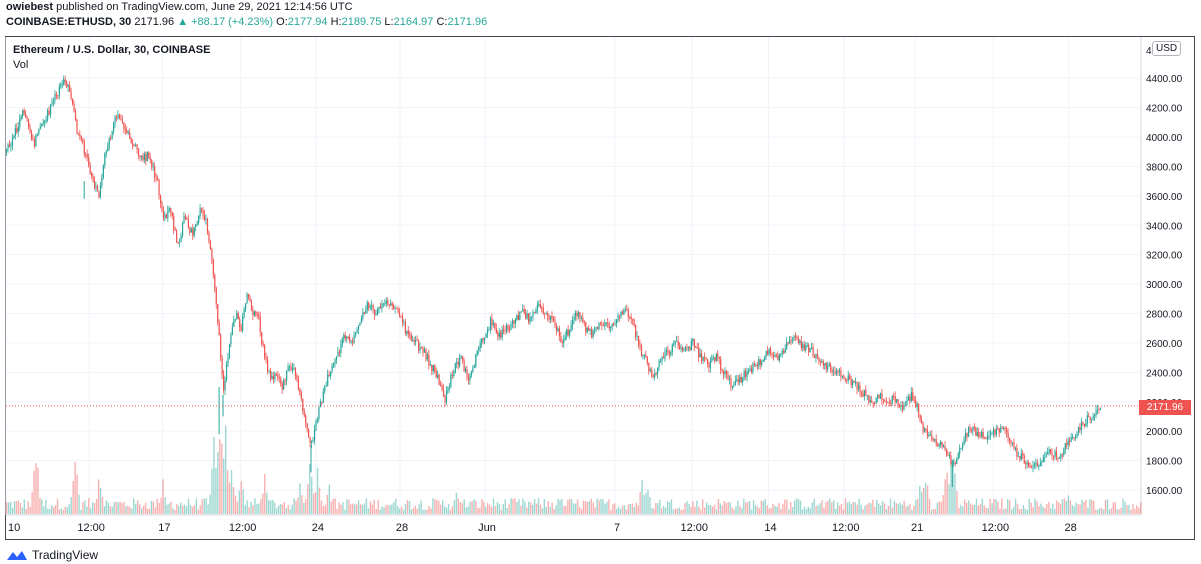 Image resolution: width=1201 pixels, height=564 pixels. What do you see at coordinates (52, 555) in the screenshot?
I see `tradingview-footer: TradingView` at bounding box center [52, 555].